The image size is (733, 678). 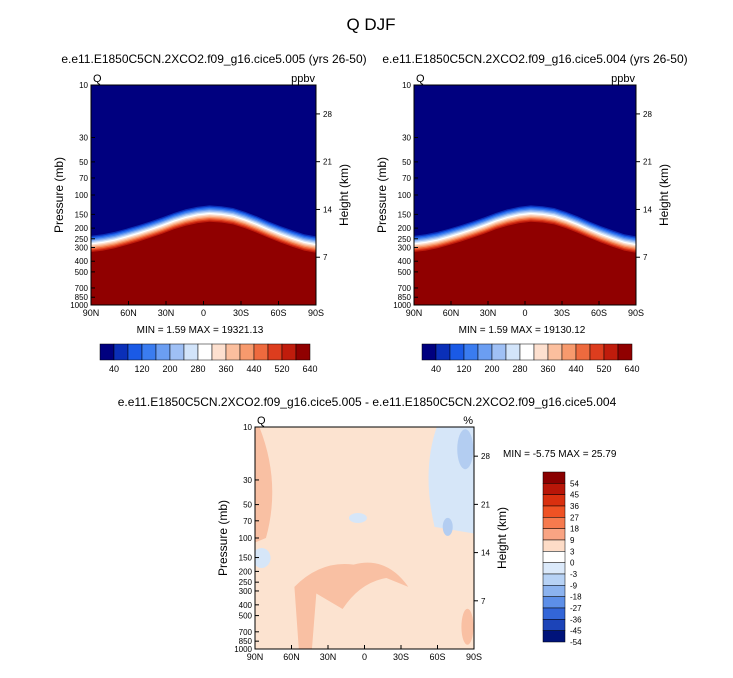 I want to click on min-max-label: MIN = 1.59 MAX = 19130.12, so click(x=522, y=330).